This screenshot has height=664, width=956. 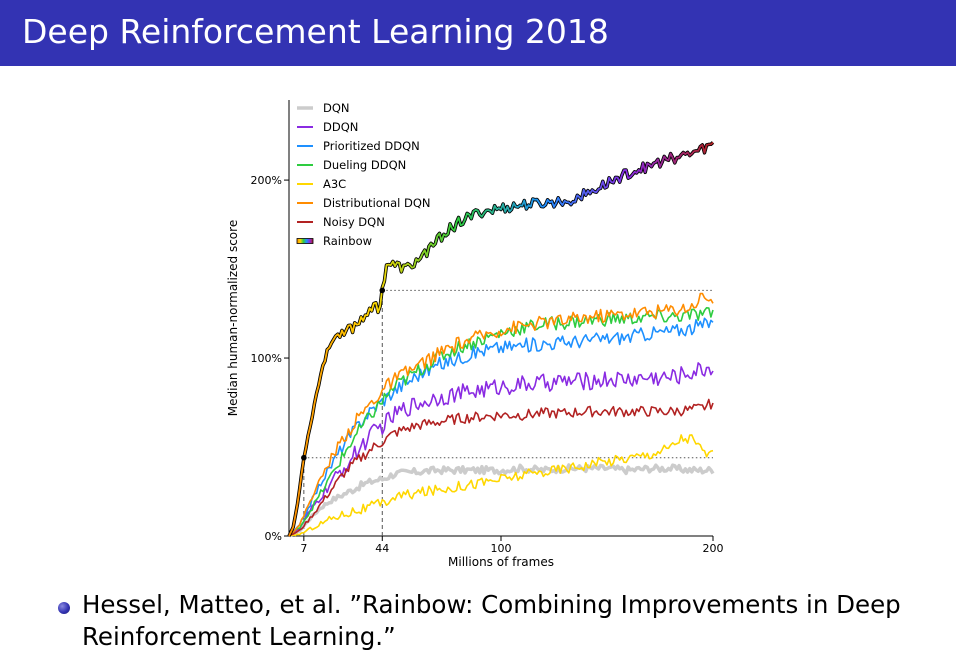 What do you see at coordinates (64, 608) in the screenshot?
I see `bullet-icon` at bounding box center [64, 608].